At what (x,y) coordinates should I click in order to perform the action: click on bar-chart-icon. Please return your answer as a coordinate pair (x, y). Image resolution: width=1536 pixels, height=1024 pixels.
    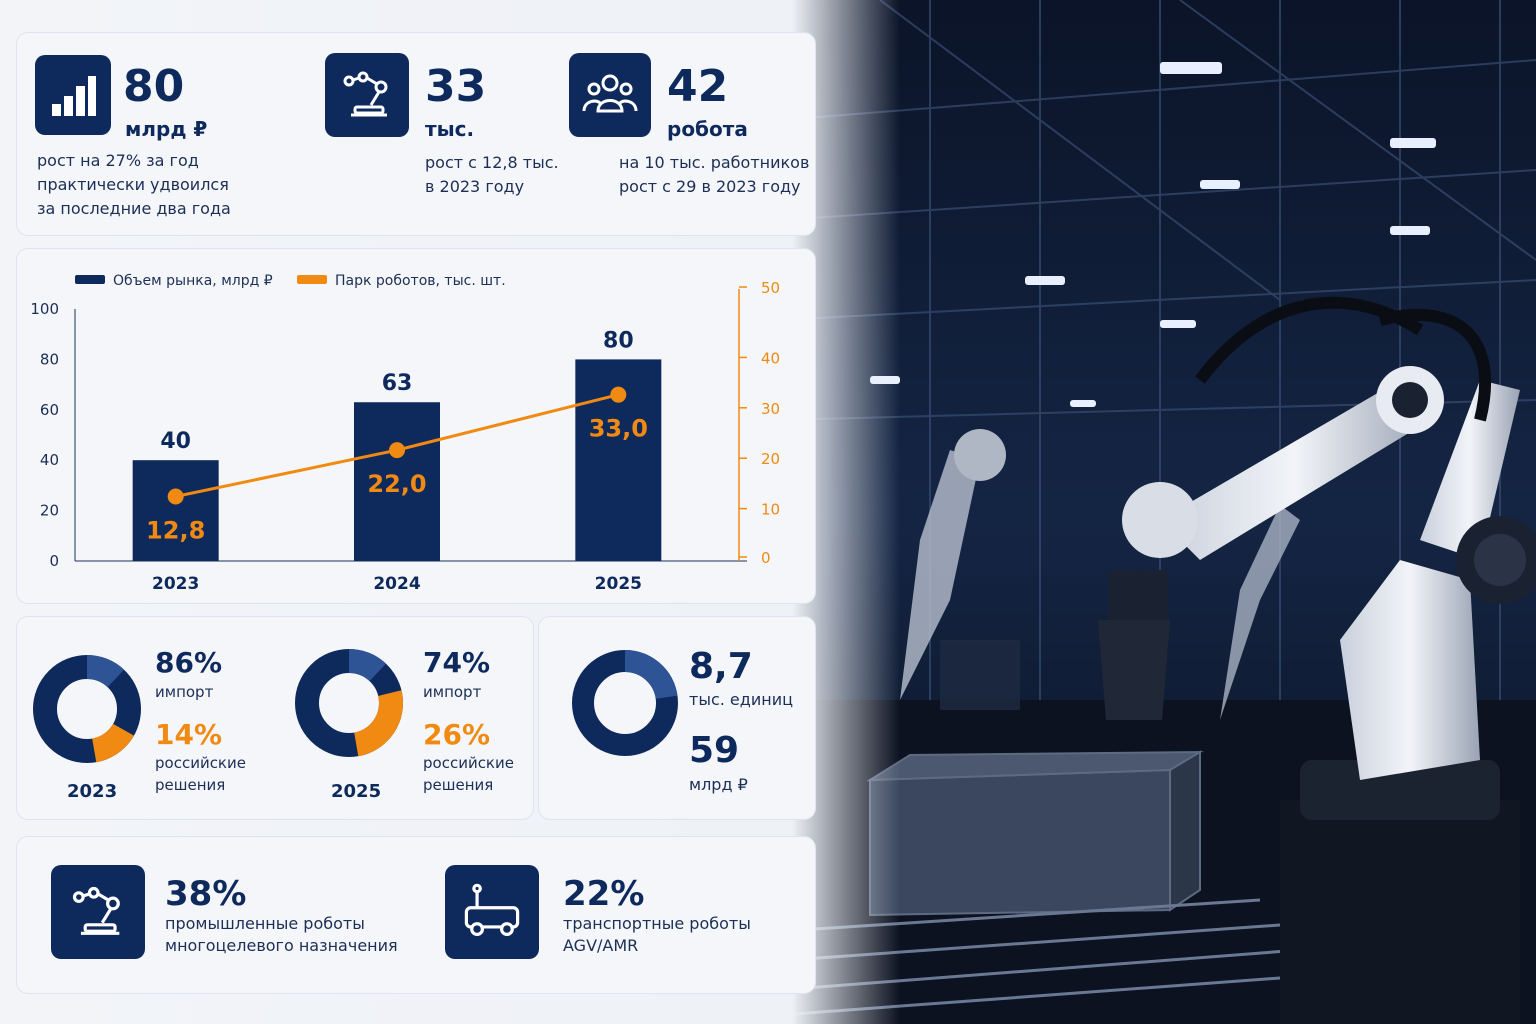
    Looking at the image, I should click on (73, 95).